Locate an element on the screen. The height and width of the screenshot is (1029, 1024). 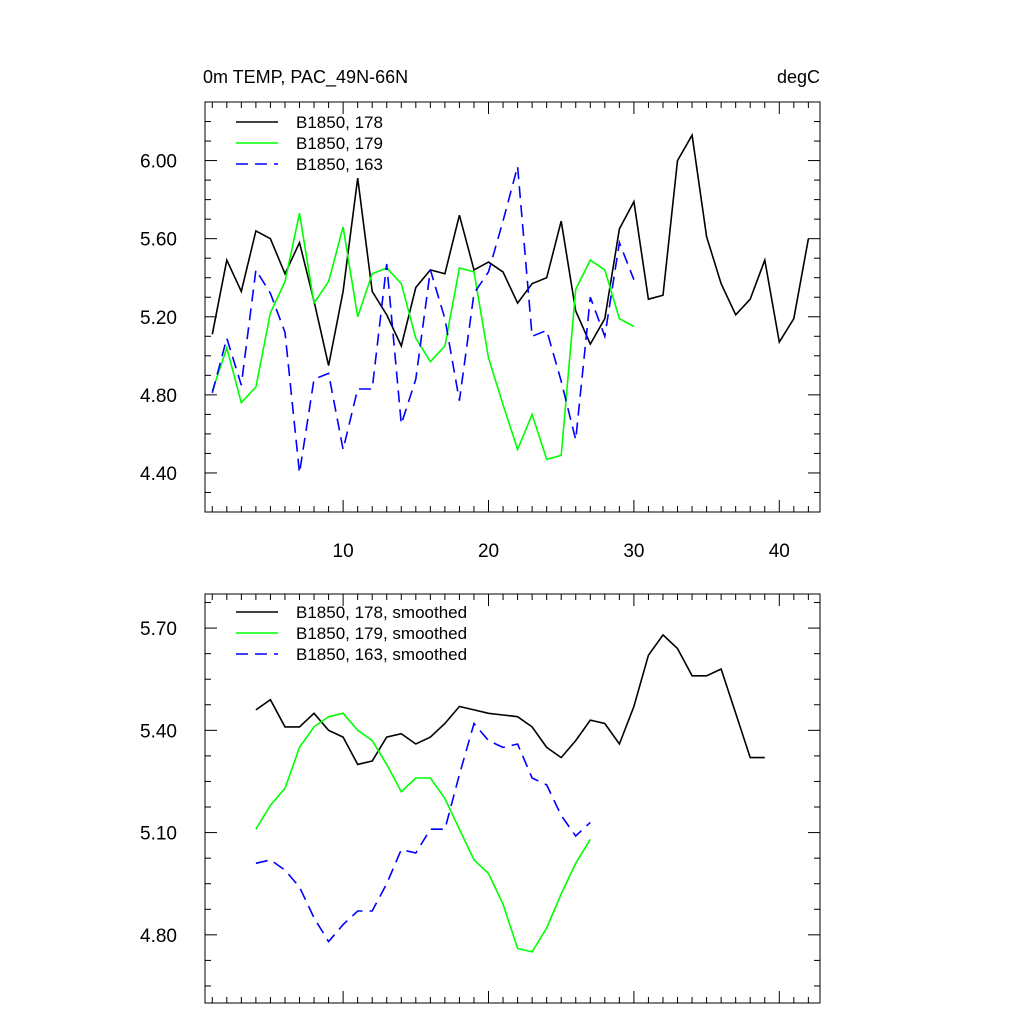
panel-2-legend-label-1: B1850, 178, smoothed is located at coordinates (381, 612).